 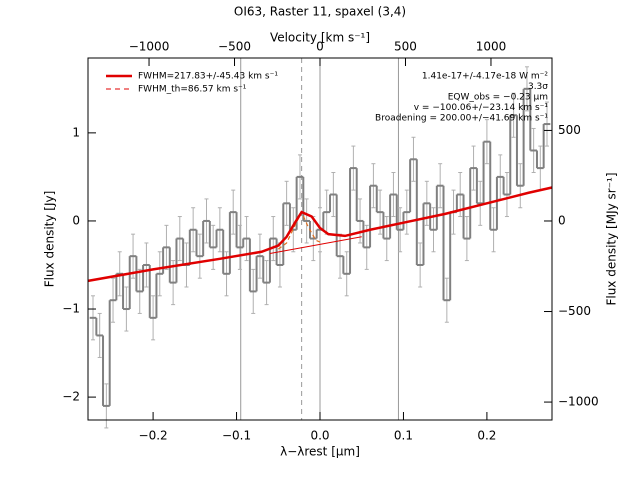 What do you see at coordinates (71, 309) in the screenshot?
I see `y-tick-label: −1` at bounding box center [71, 309].